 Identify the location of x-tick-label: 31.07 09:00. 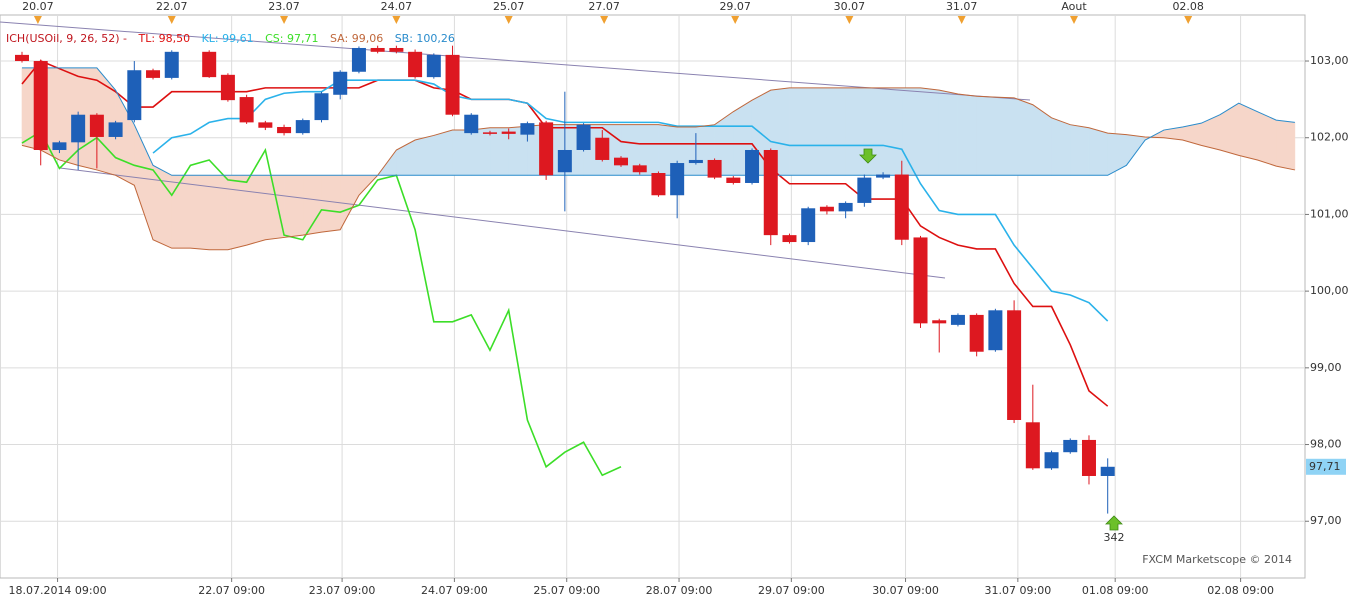
(1018, 590).